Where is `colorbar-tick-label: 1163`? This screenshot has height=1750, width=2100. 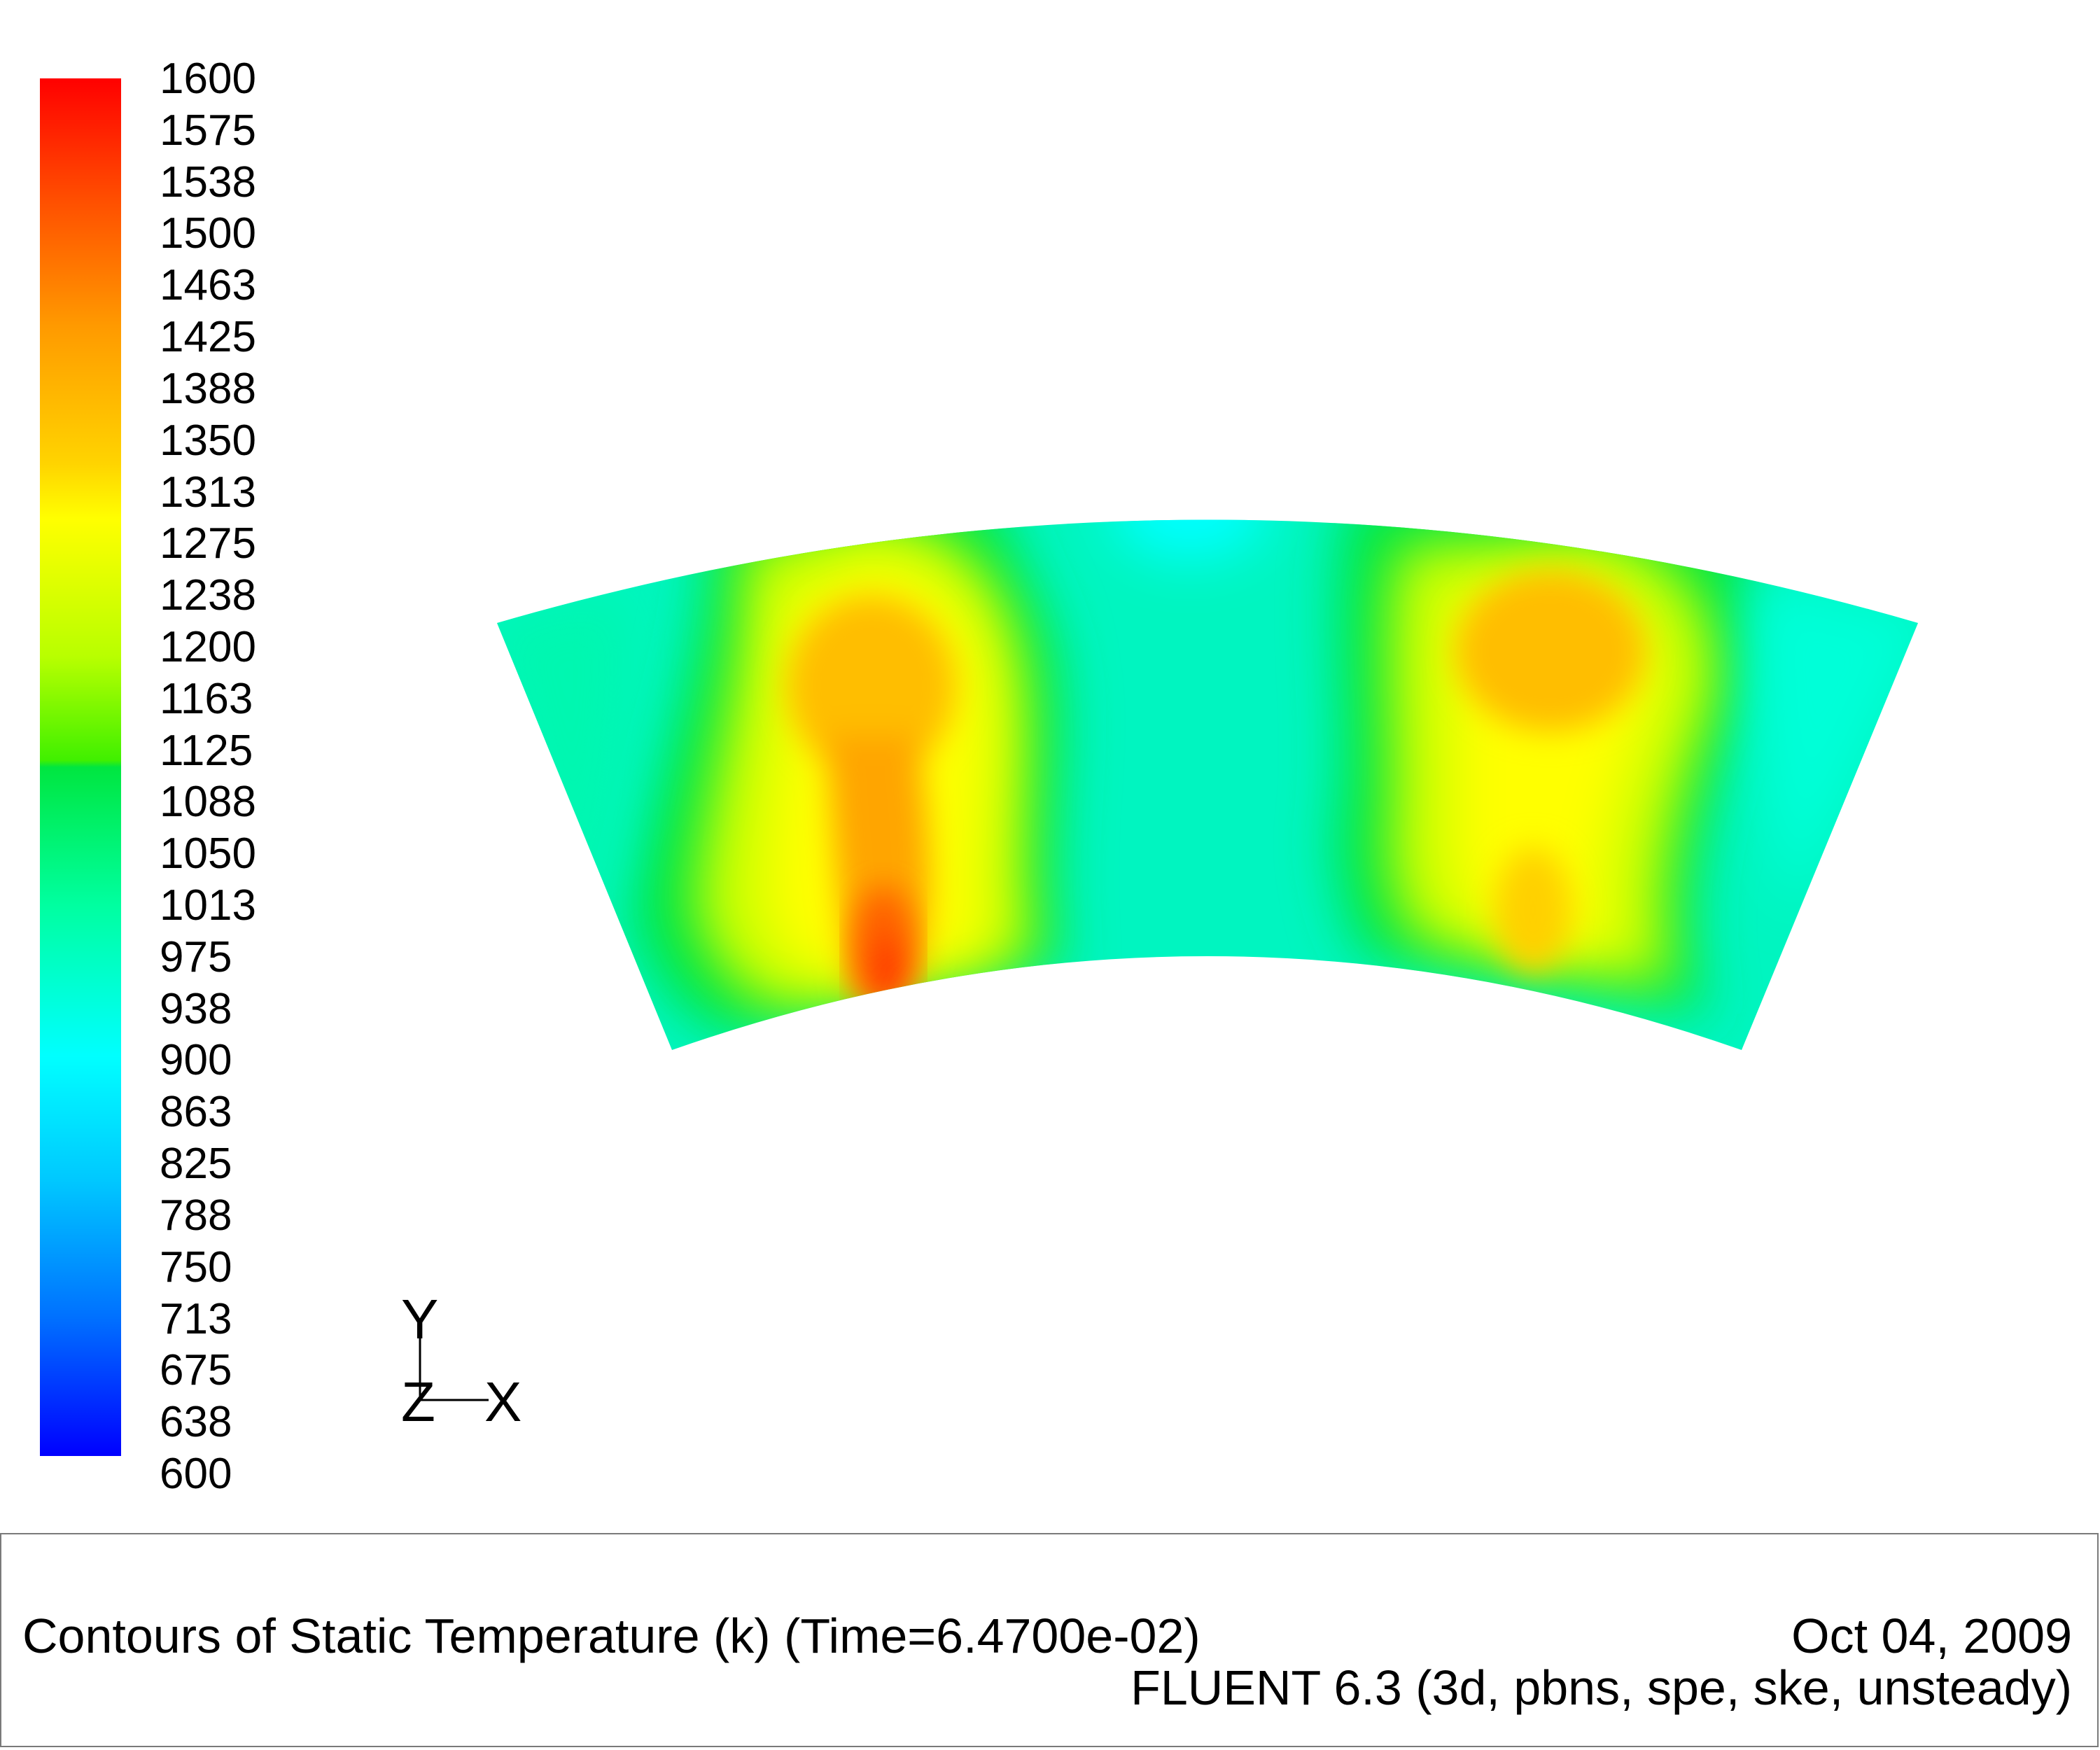 colorbar-tick-label: 1163 is located at coordinates (206, 698).